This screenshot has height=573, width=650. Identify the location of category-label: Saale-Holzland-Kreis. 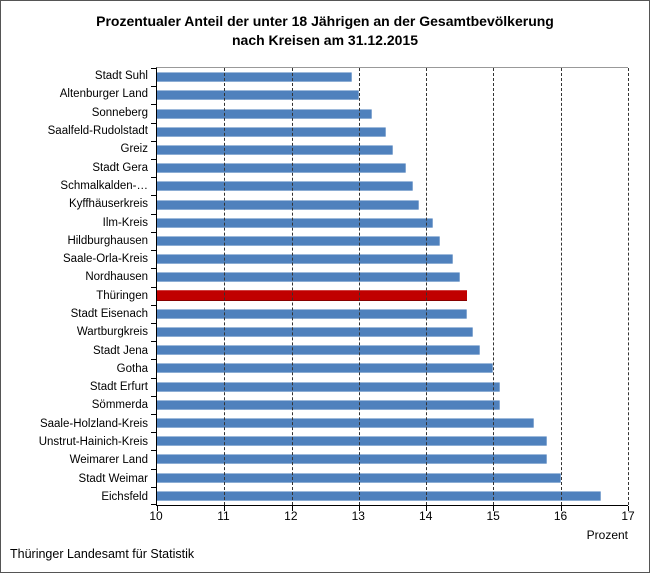
(93, 423).